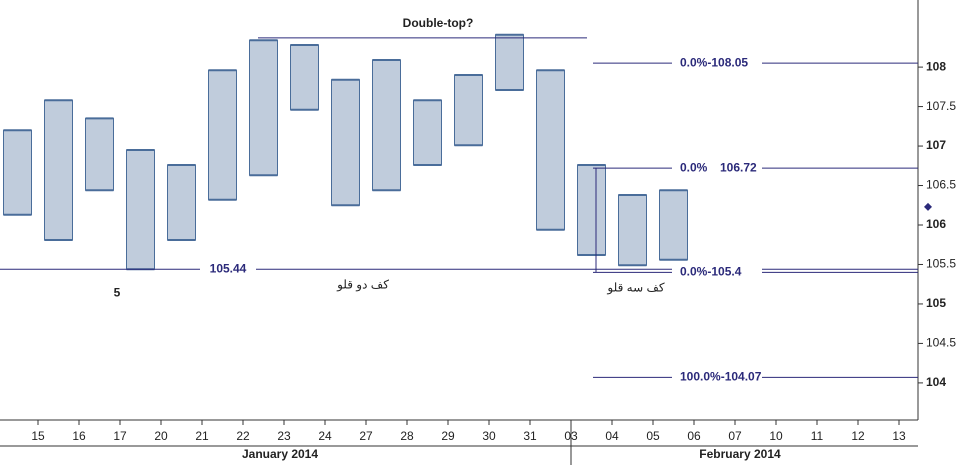 The width and height of the screenshot is (964, 465). Describe the element at coordinates (202, 436) in the screenshot. I see `x-tick-label: 21` at that location.